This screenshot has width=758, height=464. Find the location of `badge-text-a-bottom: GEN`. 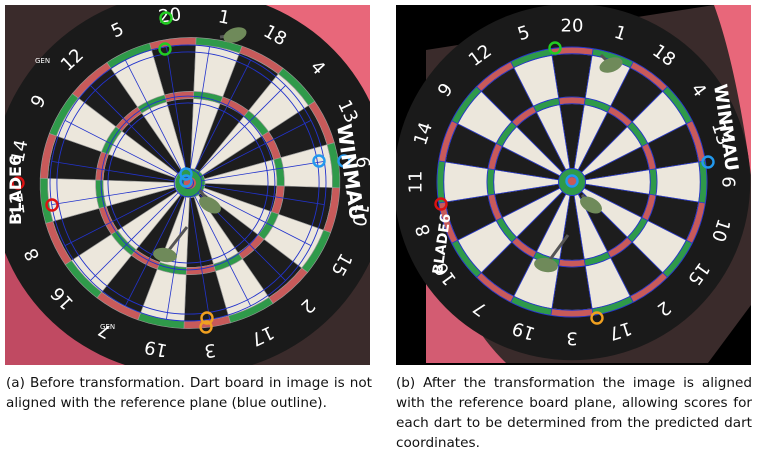

badge-text-a-bottom: GEN is located at coordinates (107, 327).